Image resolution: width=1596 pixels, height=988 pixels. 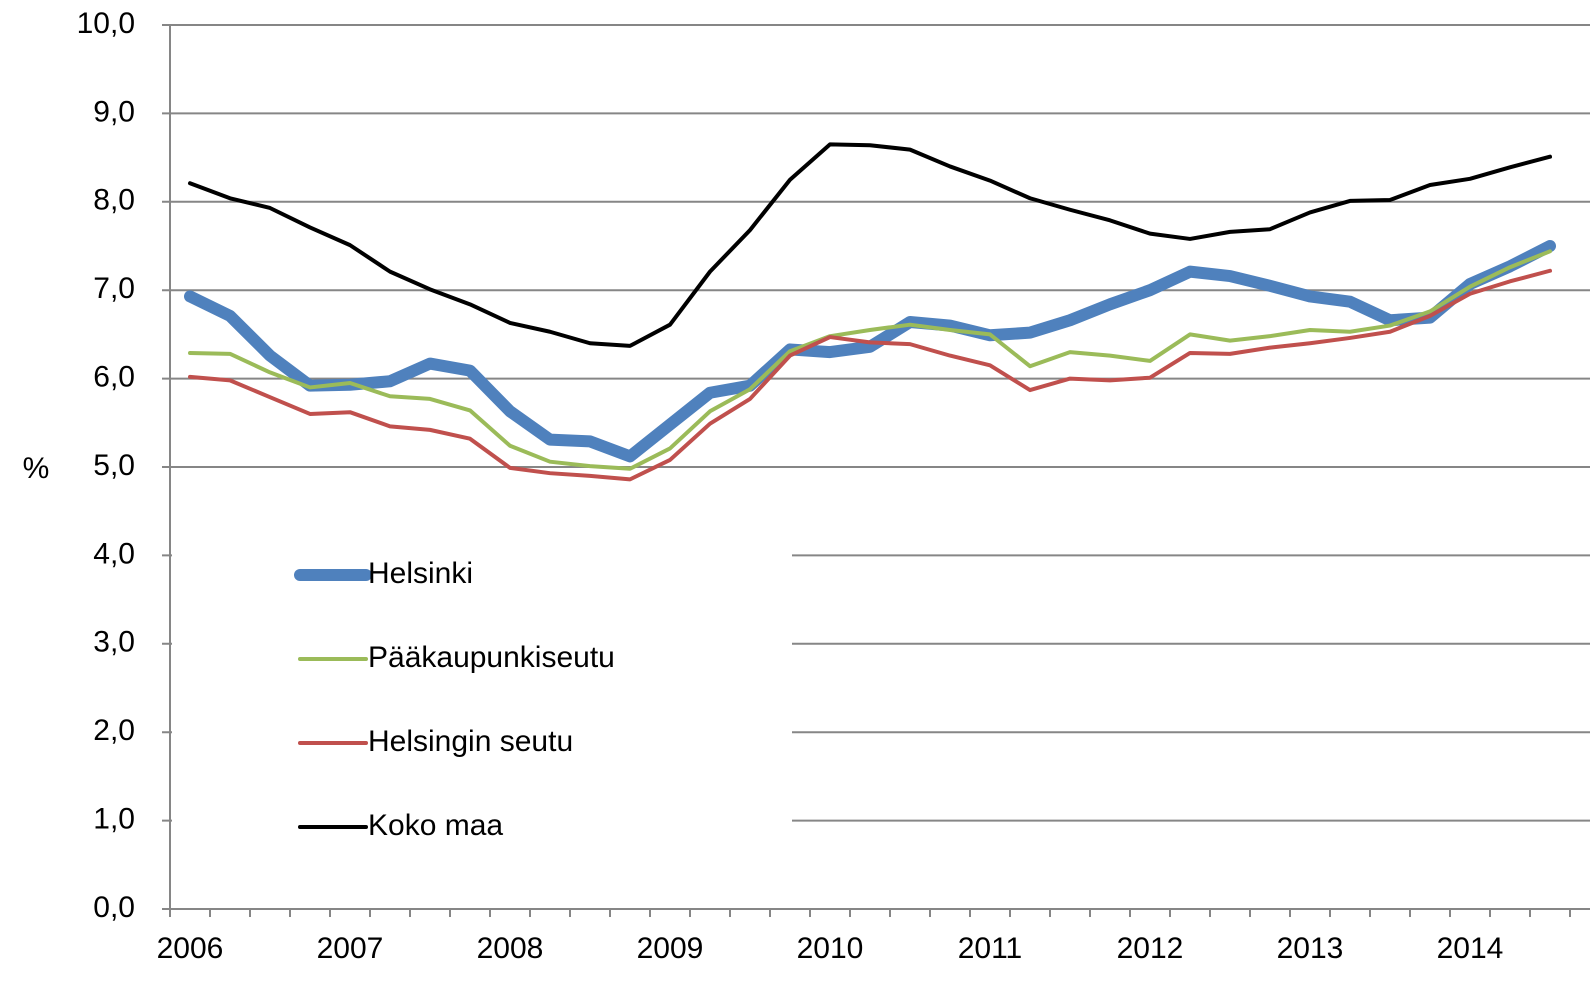 What do you see at coordinates (114, 200) in the screenshot?
I see `y-tick-label: 8,0` at bounding box center [114, 200].